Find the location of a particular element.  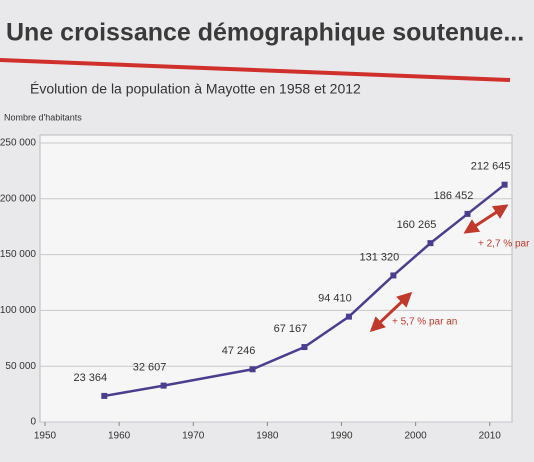

data-label: 67 167 is located at coordinates (291, 329).